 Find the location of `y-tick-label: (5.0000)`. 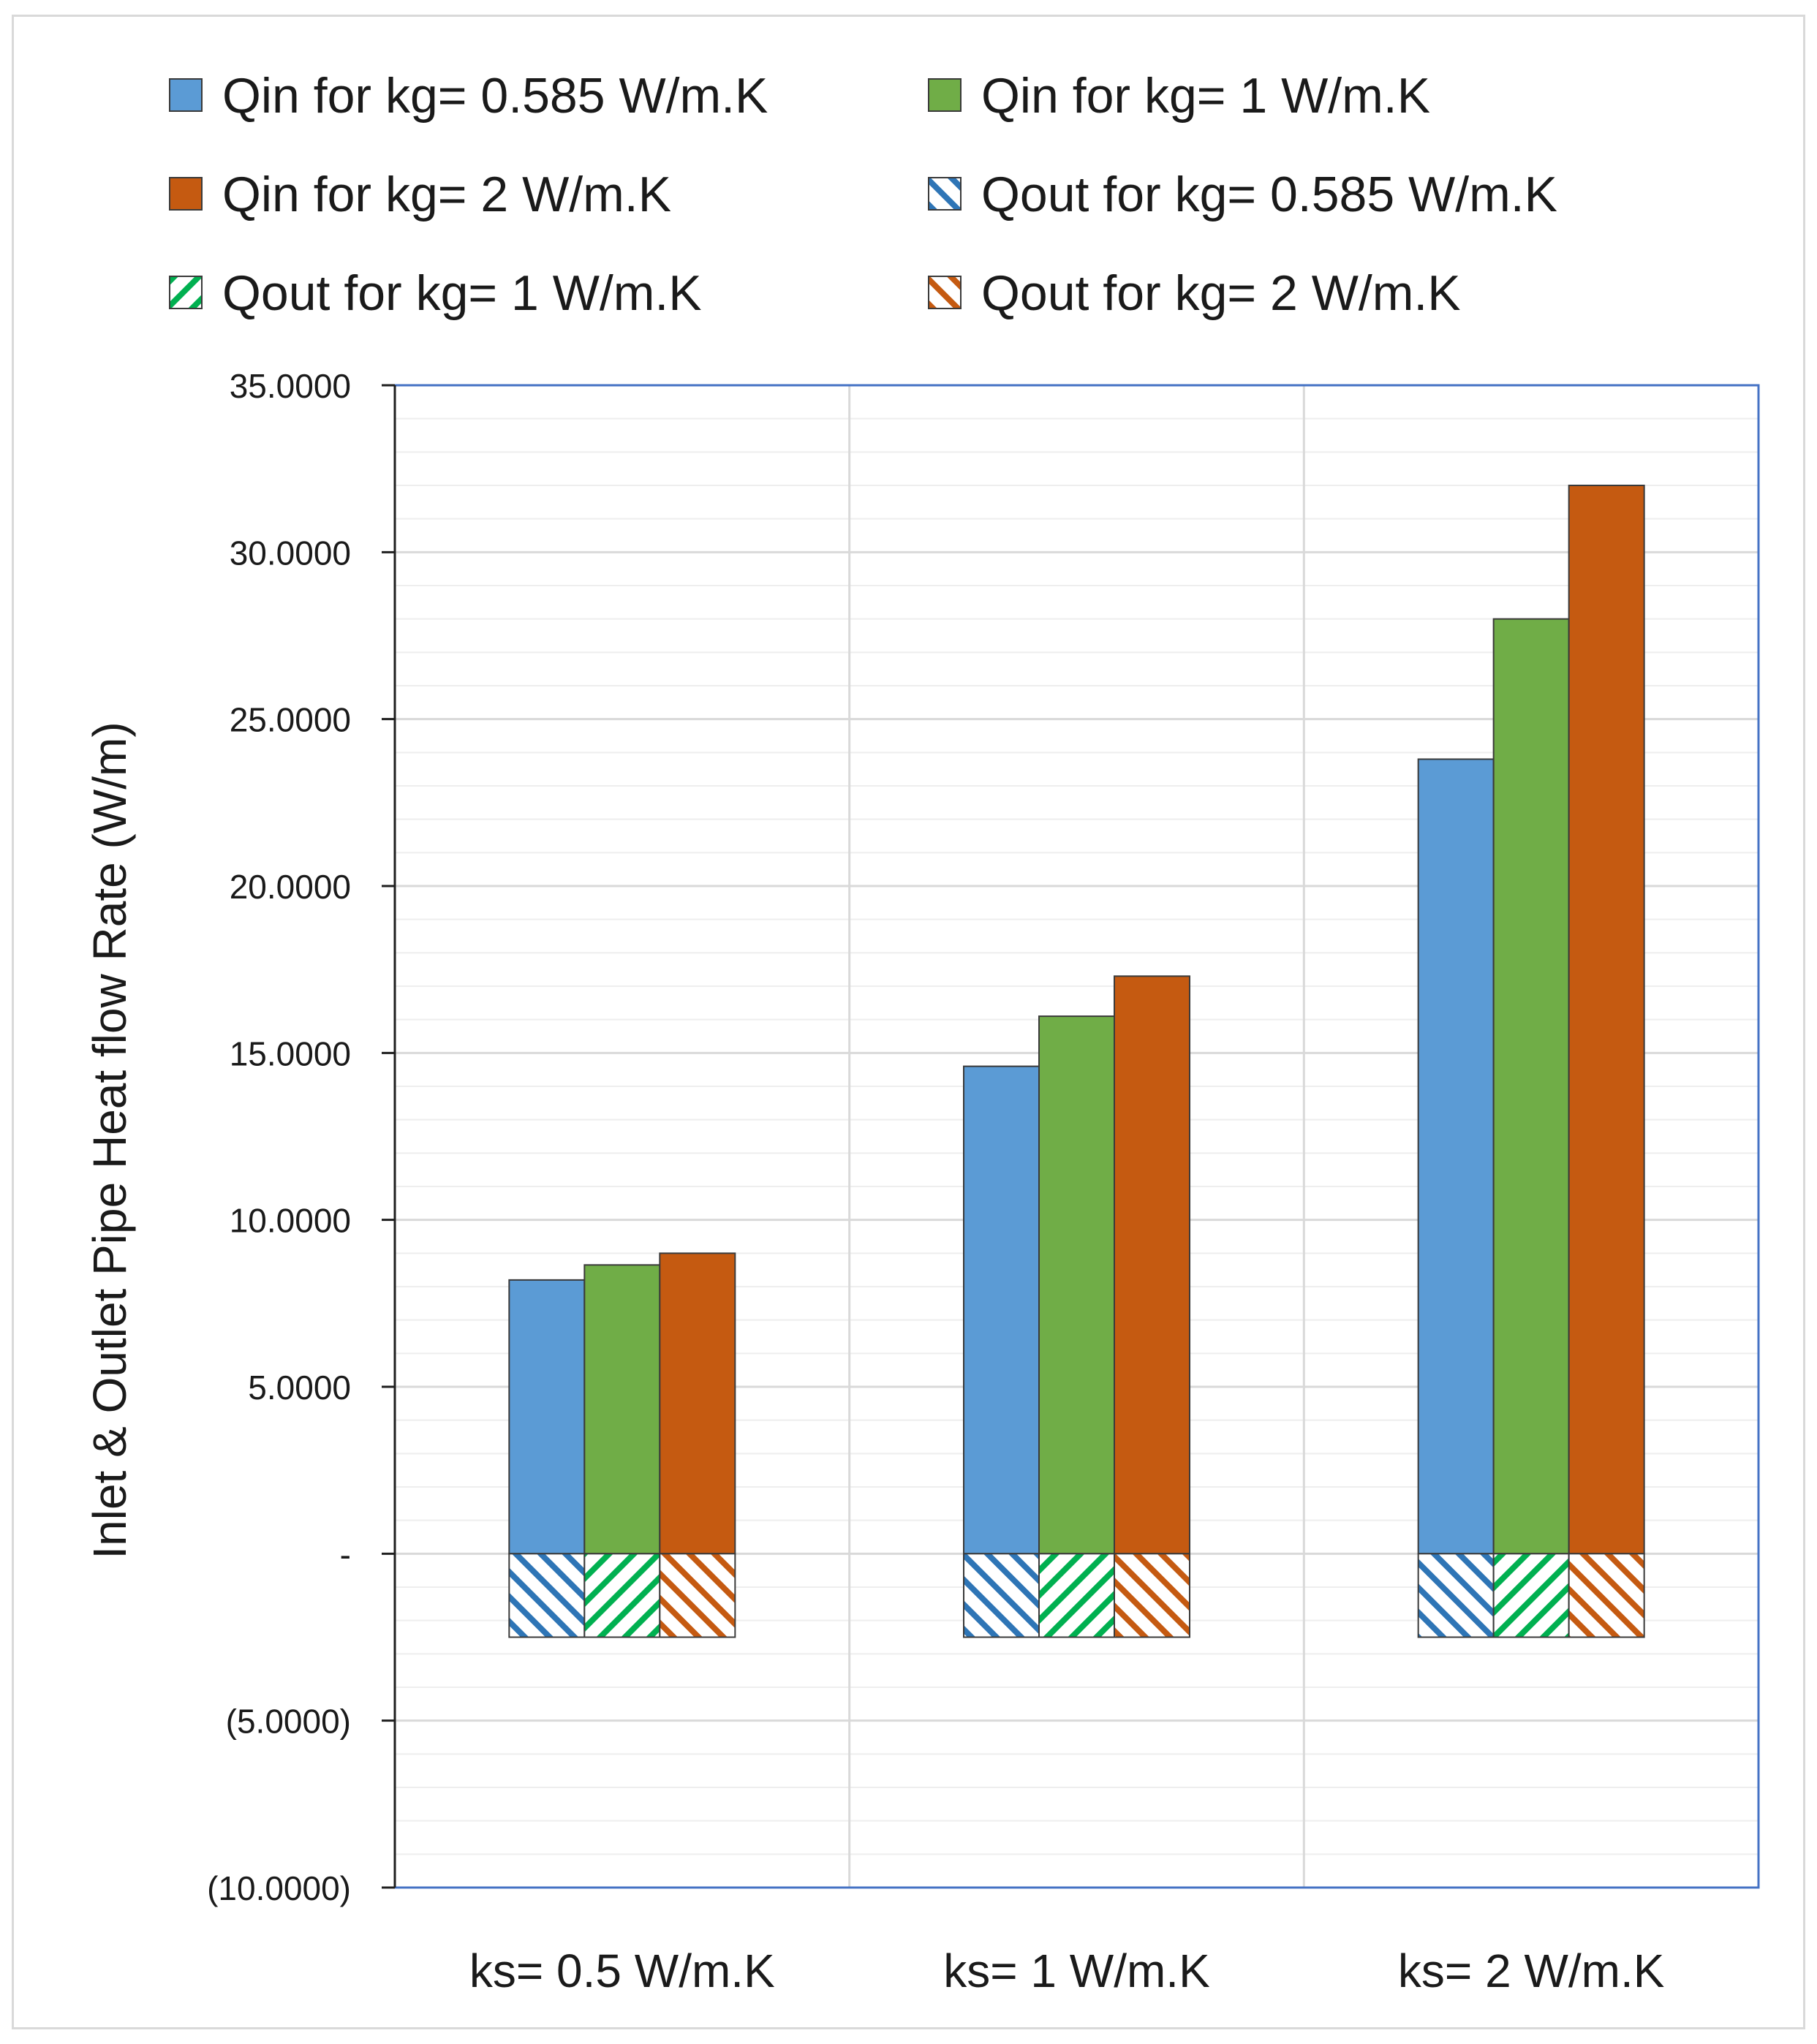

y-tick-label: (5.0000) is located at coordinates (288, 1722).